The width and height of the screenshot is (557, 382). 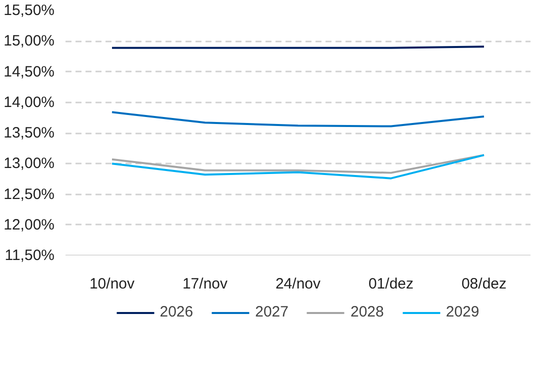 I want to click on y-tick-label: 14,00%, so click(x=29, y=102).